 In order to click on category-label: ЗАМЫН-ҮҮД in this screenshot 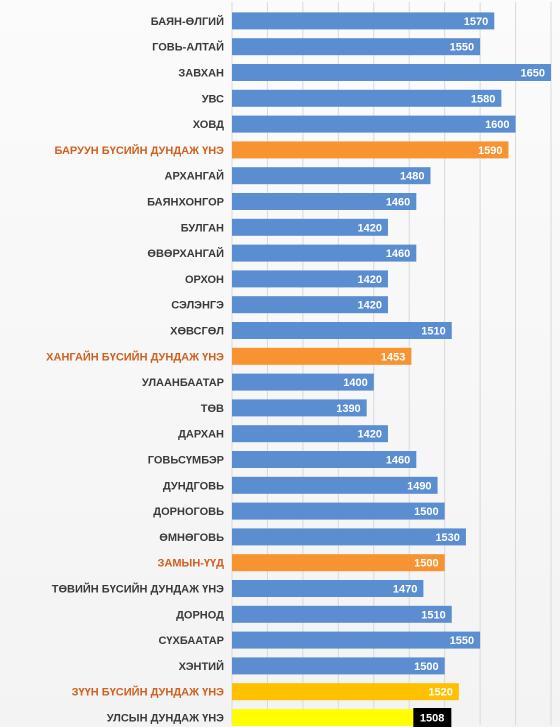, I will do `click(191, 564)`.